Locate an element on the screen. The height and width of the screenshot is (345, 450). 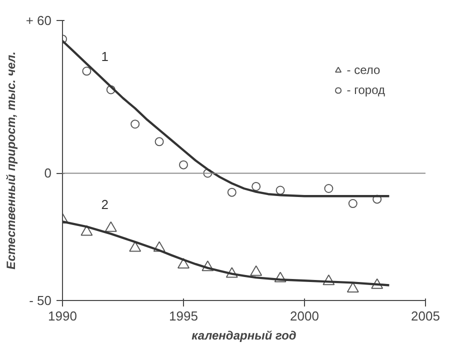
legend-label: - село is located at coordinates (363, 70).